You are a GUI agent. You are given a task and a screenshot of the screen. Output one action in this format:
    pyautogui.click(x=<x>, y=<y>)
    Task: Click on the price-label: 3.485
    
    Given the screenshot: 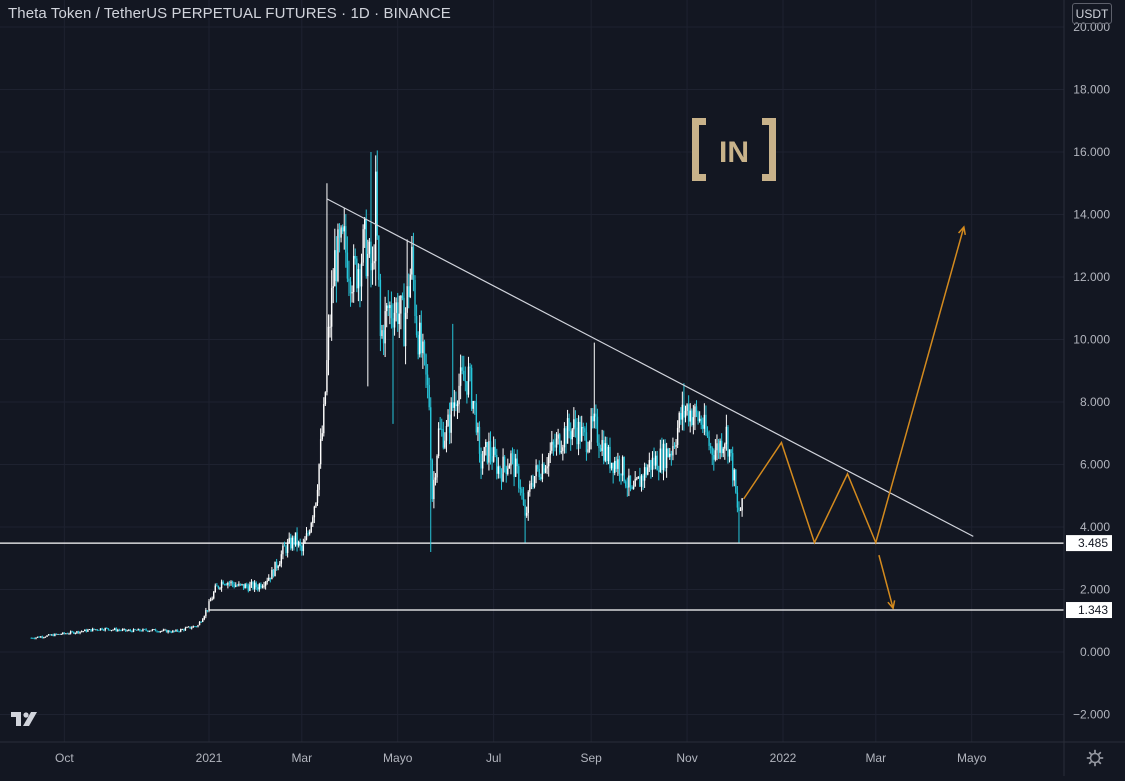 What is the action you would take?
    pyautogui.click(x=1089, y=543)
    